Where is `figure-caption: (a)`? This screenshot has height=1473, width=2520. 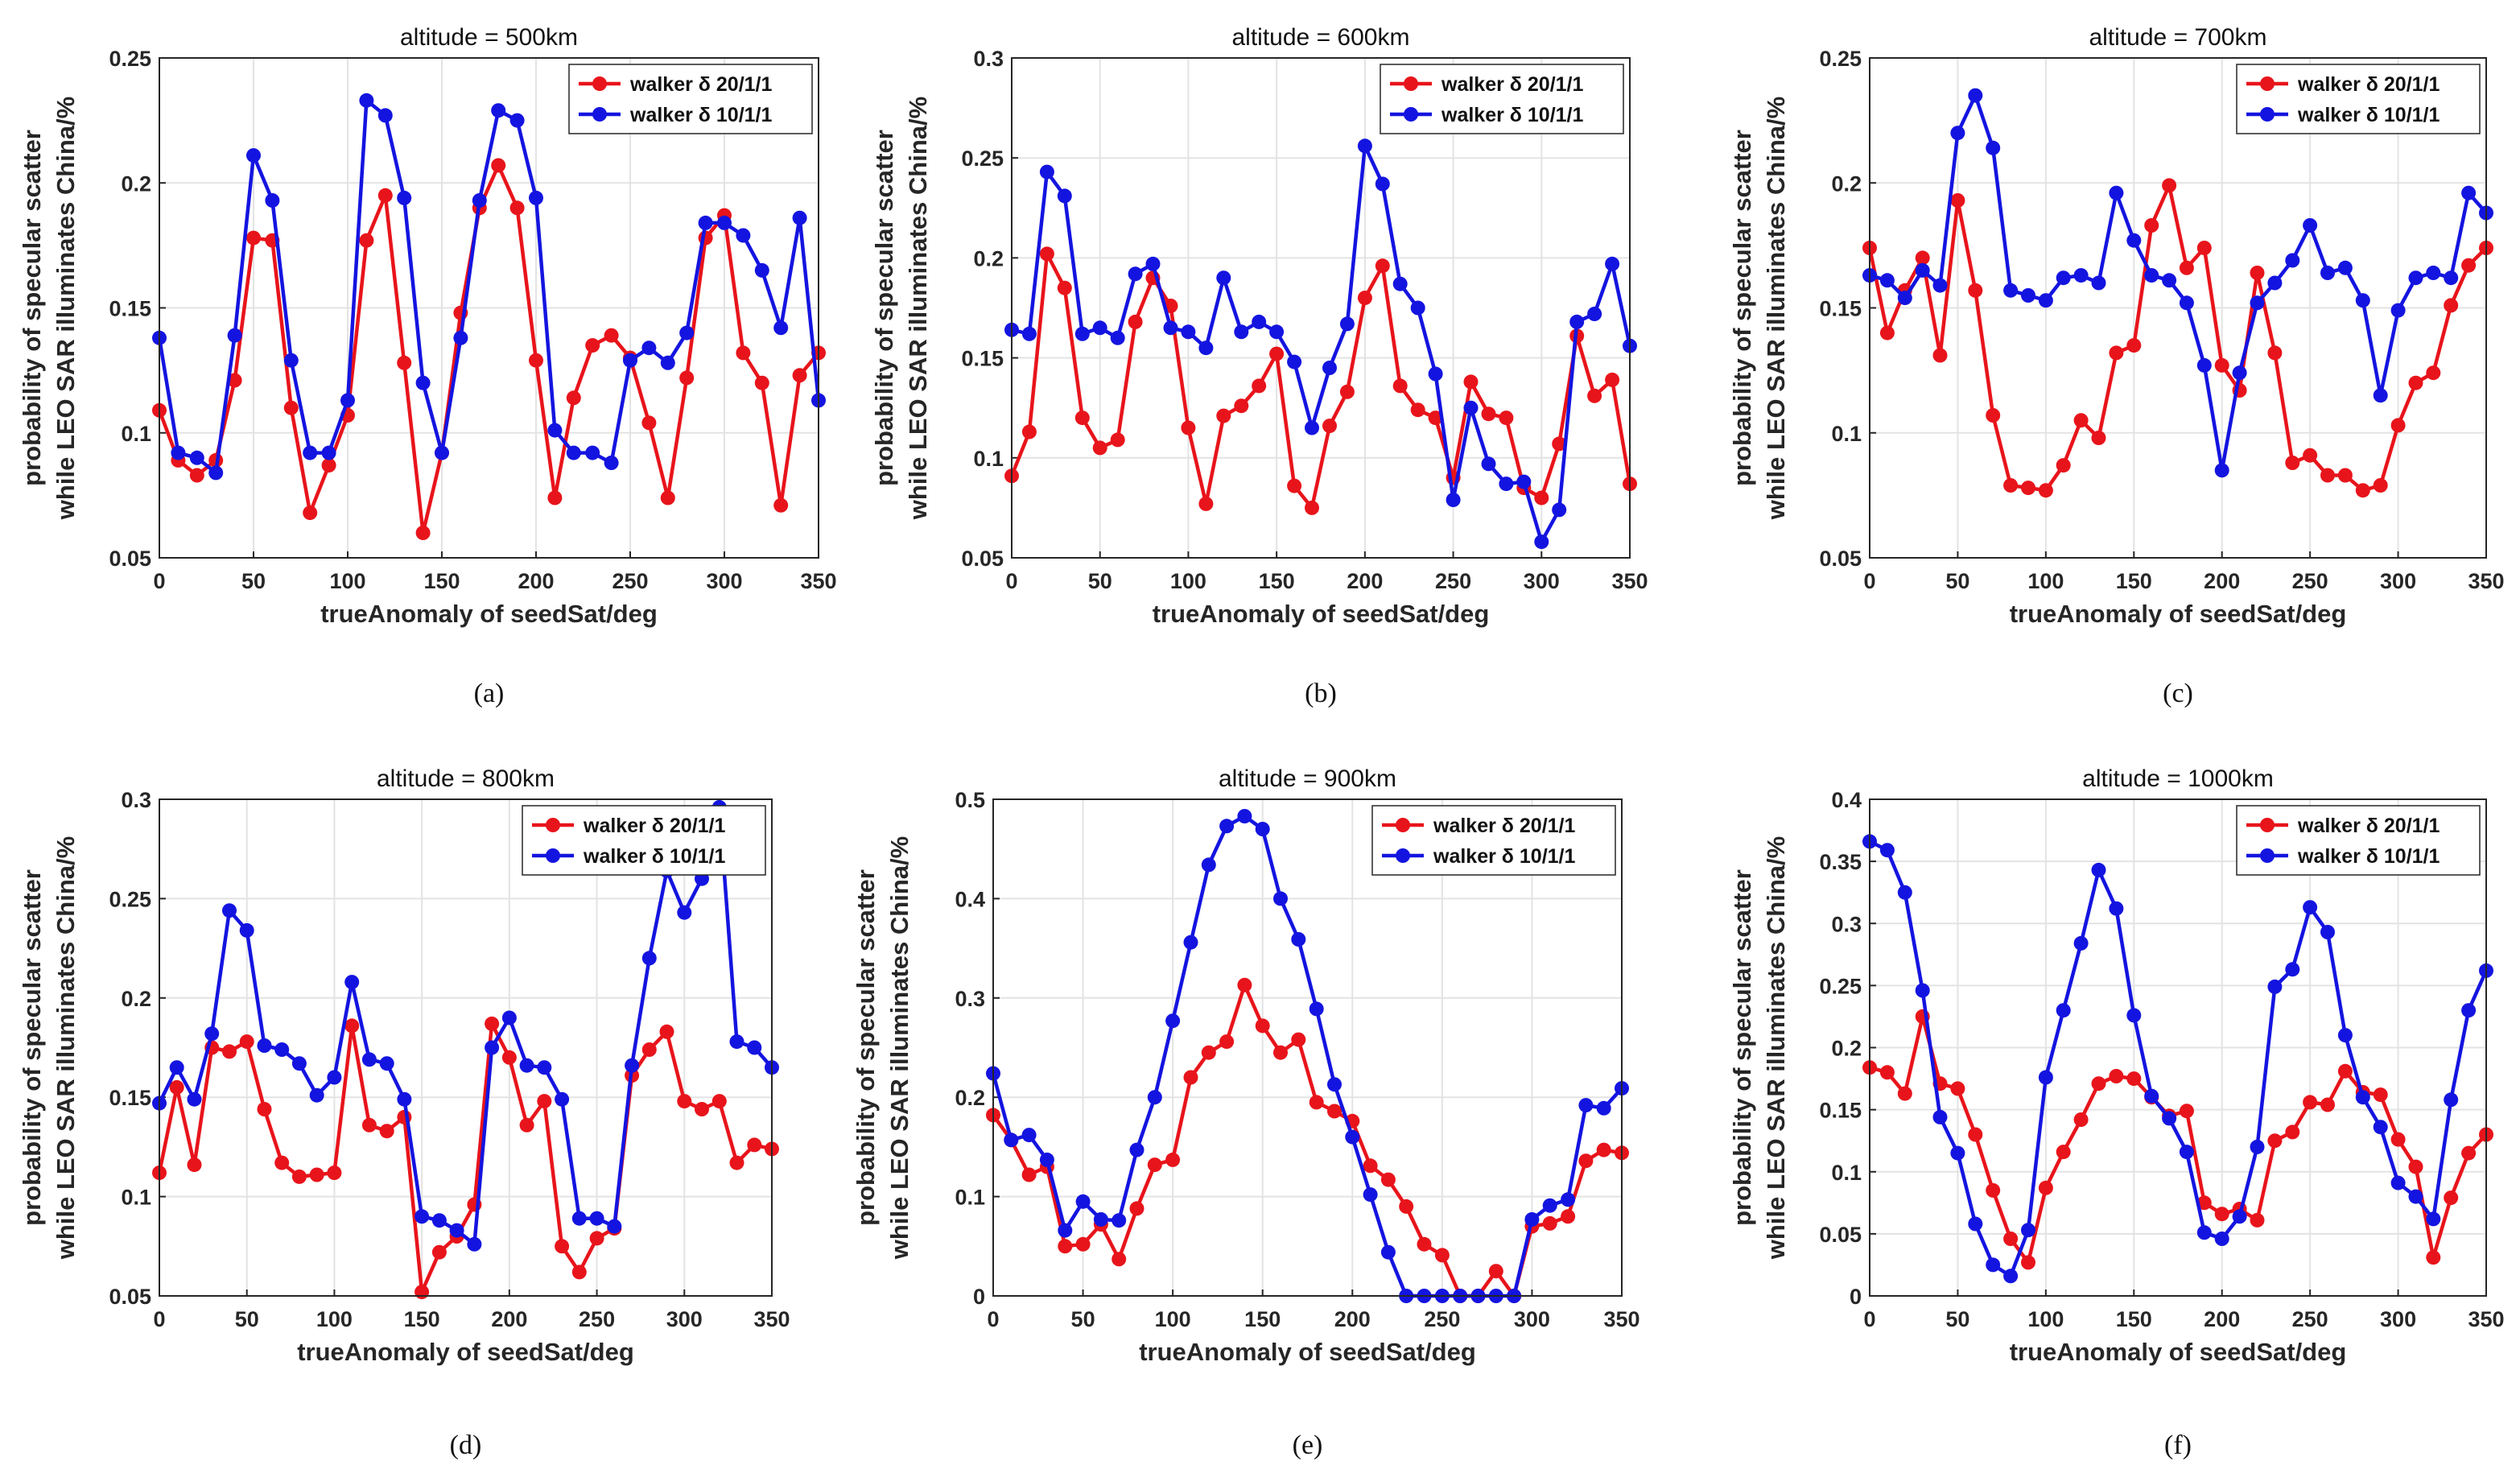
figure-caption: (a) is located at coordinates (489, 693).